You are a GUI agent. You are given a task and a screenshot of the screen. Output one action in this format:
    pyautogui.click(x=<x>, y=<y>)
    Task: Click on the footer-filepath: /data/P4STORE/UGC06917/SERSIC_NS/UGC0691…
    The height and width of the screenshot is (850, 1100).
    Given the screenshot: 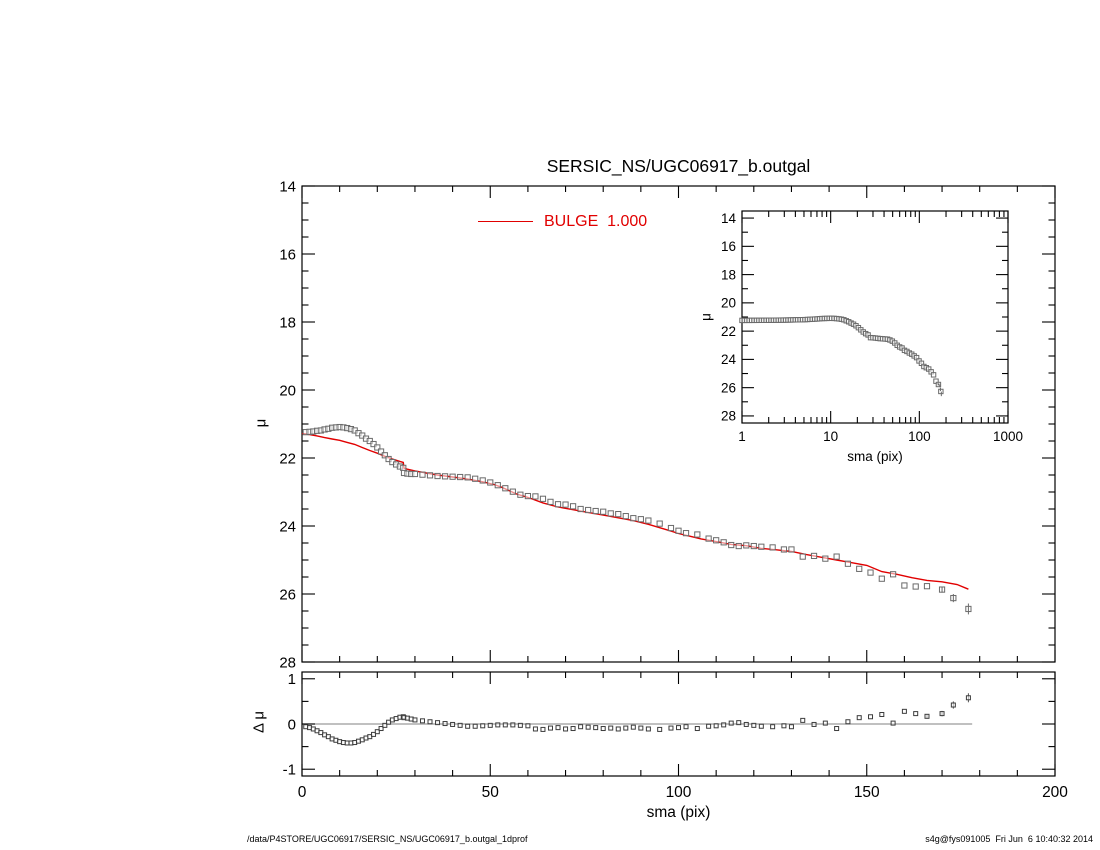 What is the action you would take?
    pyautogui.click(x=387, y=839)
    